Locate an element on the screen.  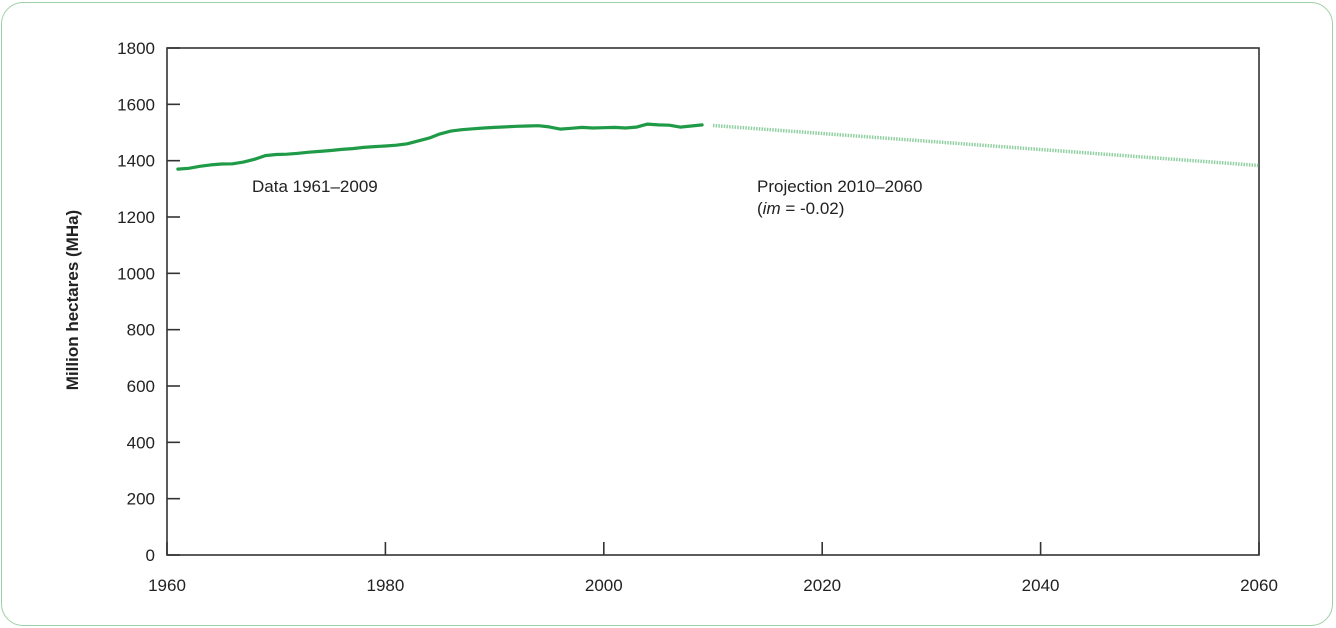
y-tick-label: 1600 is located at coordinates (136, 104).